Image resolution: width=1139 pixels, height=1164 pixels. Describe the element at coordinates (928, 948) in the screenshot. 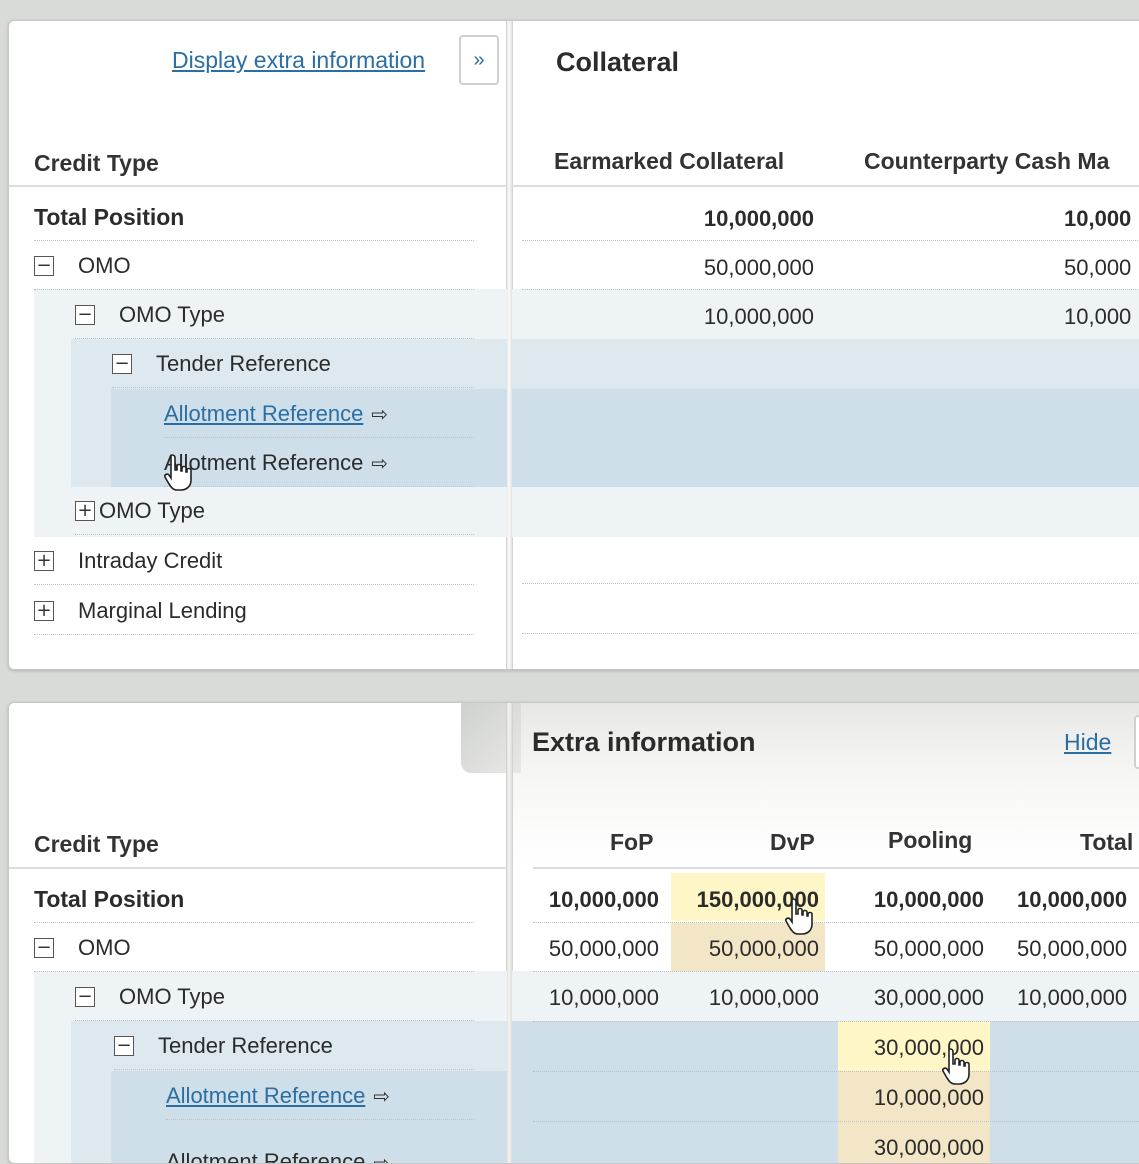

I see `pooling-omo-value: 50,000,000` at that location.